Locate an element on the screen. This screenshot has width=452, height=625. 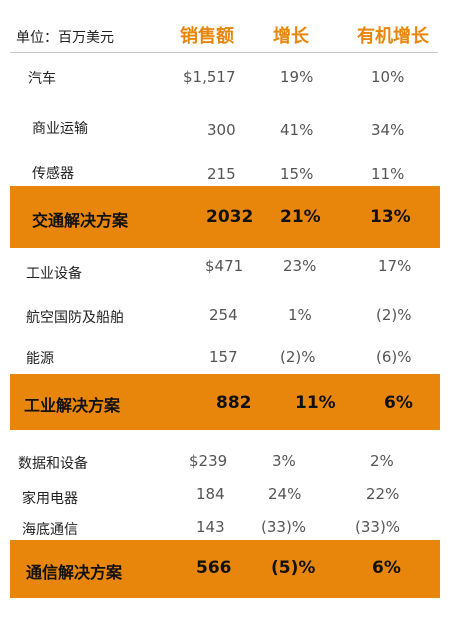
row-sales: 143 is located at coordinates (210, 527).